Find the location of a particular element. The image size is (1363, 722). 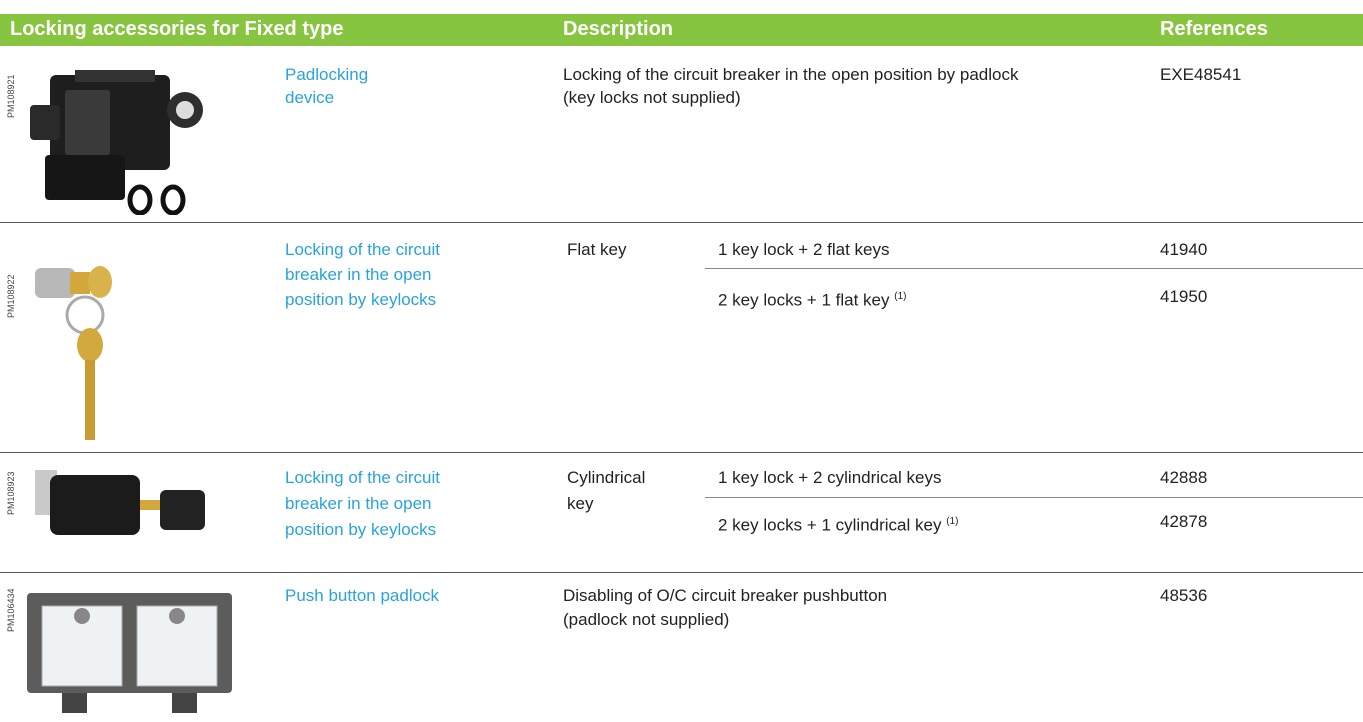

description: (key locks not supplied) is located at coordinates (652, 97).